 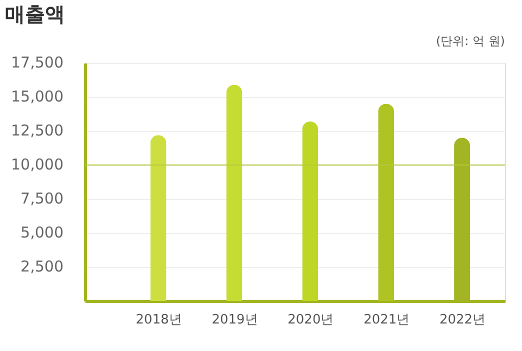 What do you see at coordinates (37, 97) in the screenshot?
I see `y-tick-label: 15,000` at bounding box center [37, 97].